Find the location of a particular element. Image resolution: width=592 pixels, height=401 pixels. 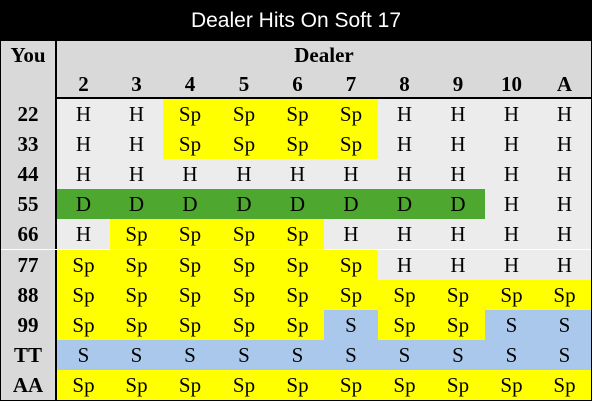

chart-title: Dealer Hits On Soft 17 is located at coordinates (296, 21).